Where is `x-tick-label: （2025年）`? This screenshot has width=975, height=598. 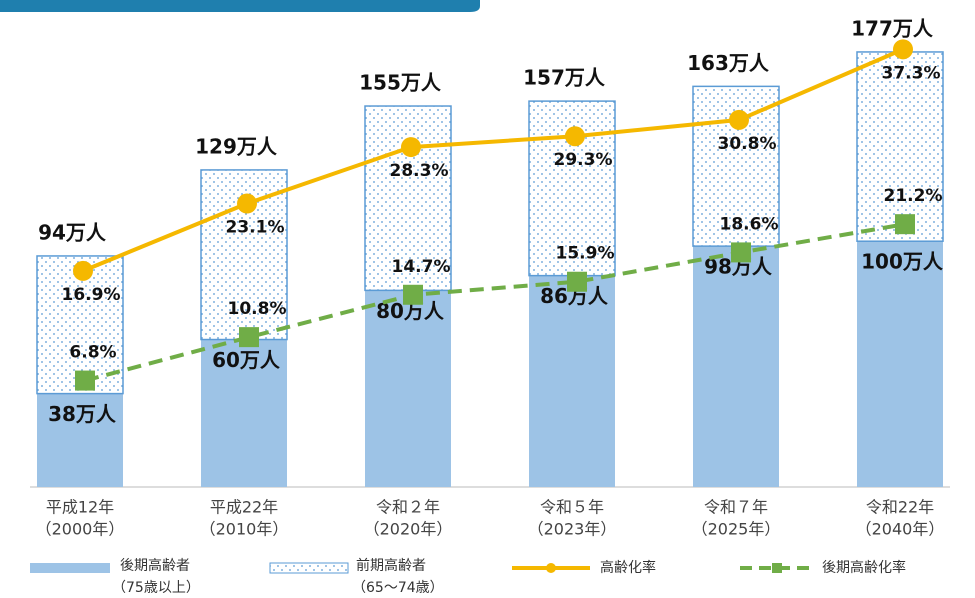 x-tick-label: （2025年） is located at coordinates (736, 529).